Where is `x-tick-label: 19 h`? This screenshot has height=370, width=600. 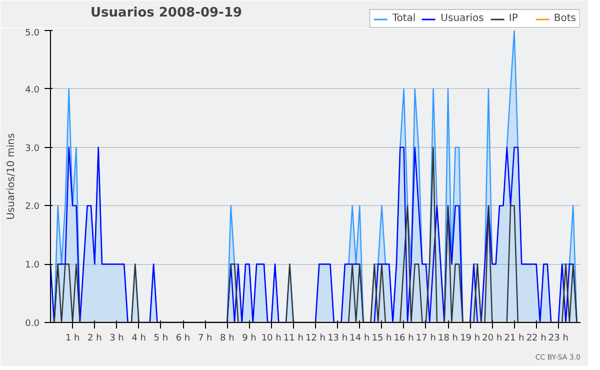
x-tick-label: 19 h is located at coordinates (470, 339).